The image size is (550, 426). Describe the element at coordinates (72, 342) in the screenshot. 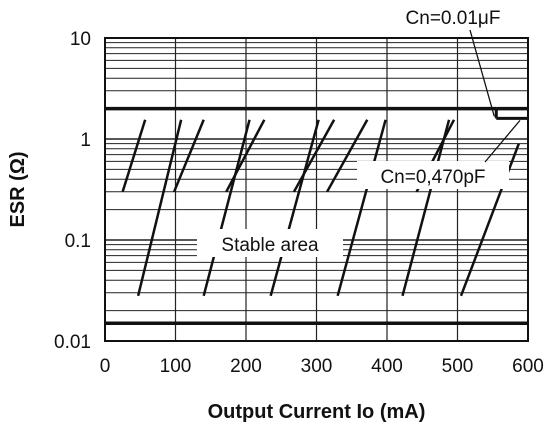

I see `y-tick-label: 0.01` at that location.